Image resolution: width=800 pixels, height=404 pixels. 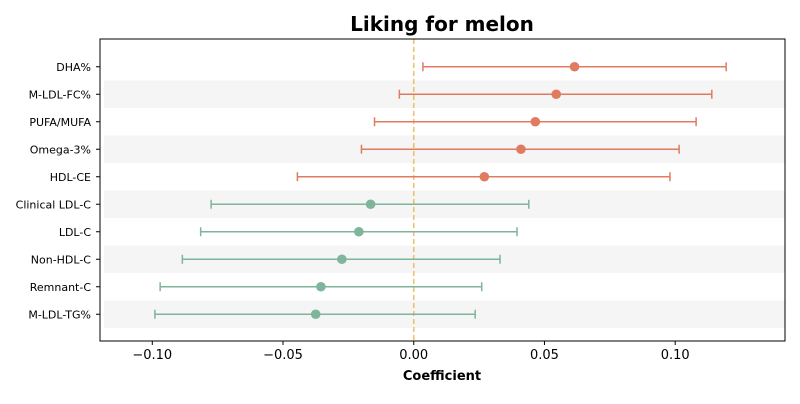 What do you see at coordinates (442, 24) in the screenshot?
I see `chart-title: Liking for melon` at bounding box center [442, 24].